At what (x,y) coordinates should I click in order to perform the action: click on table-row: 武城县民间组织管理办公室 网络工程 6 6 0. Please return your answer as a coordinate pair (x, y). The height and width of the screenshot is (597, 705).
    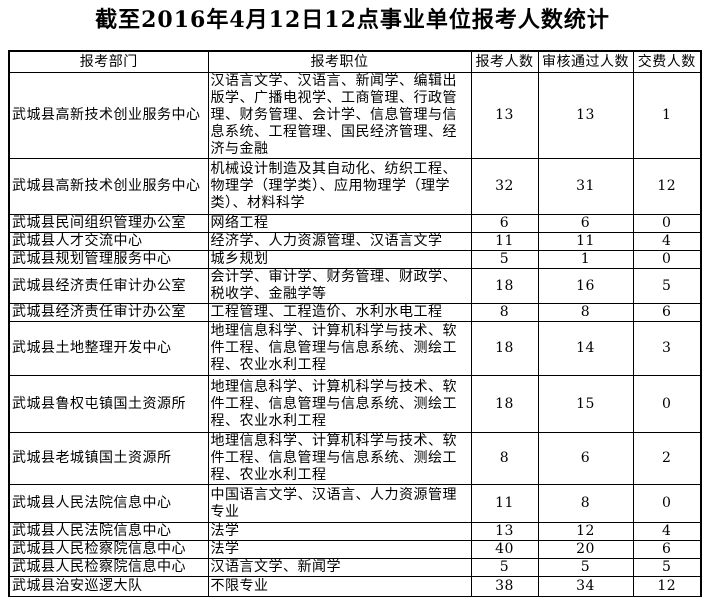
    Looking at the image, I should click on (355, 223).